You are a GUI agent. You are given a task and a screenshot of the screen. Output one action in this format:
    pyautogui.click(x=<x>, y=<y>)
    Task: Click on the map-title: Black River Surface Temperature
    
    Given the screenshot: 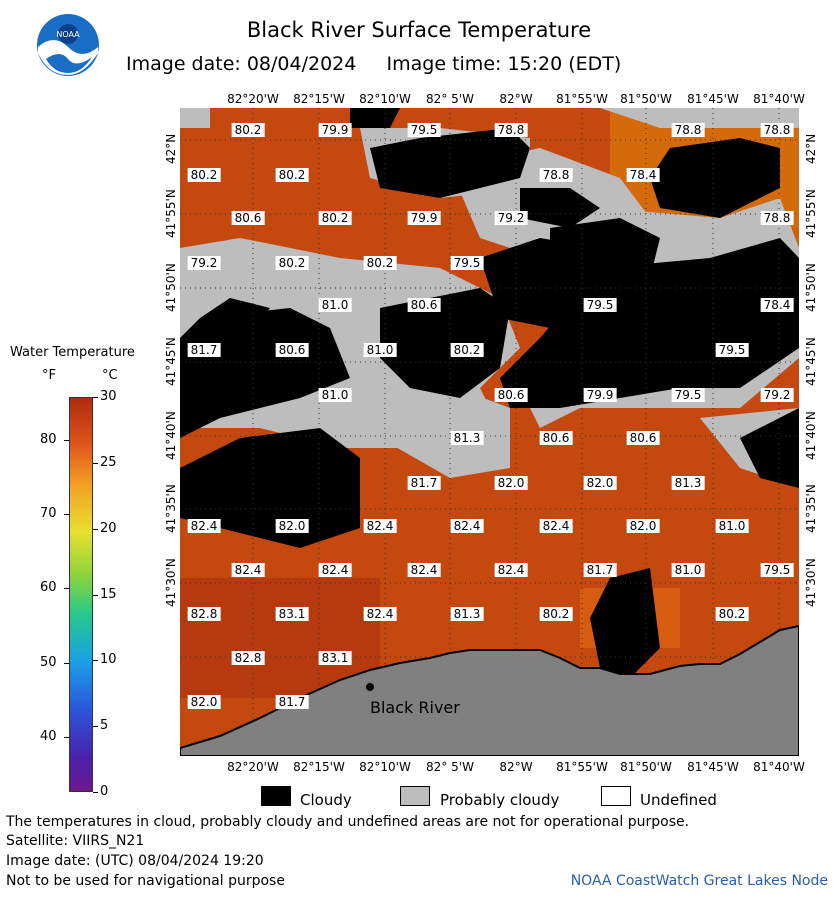 What is the action you would take?
    pyautogui.click(x=419, y=30)
    